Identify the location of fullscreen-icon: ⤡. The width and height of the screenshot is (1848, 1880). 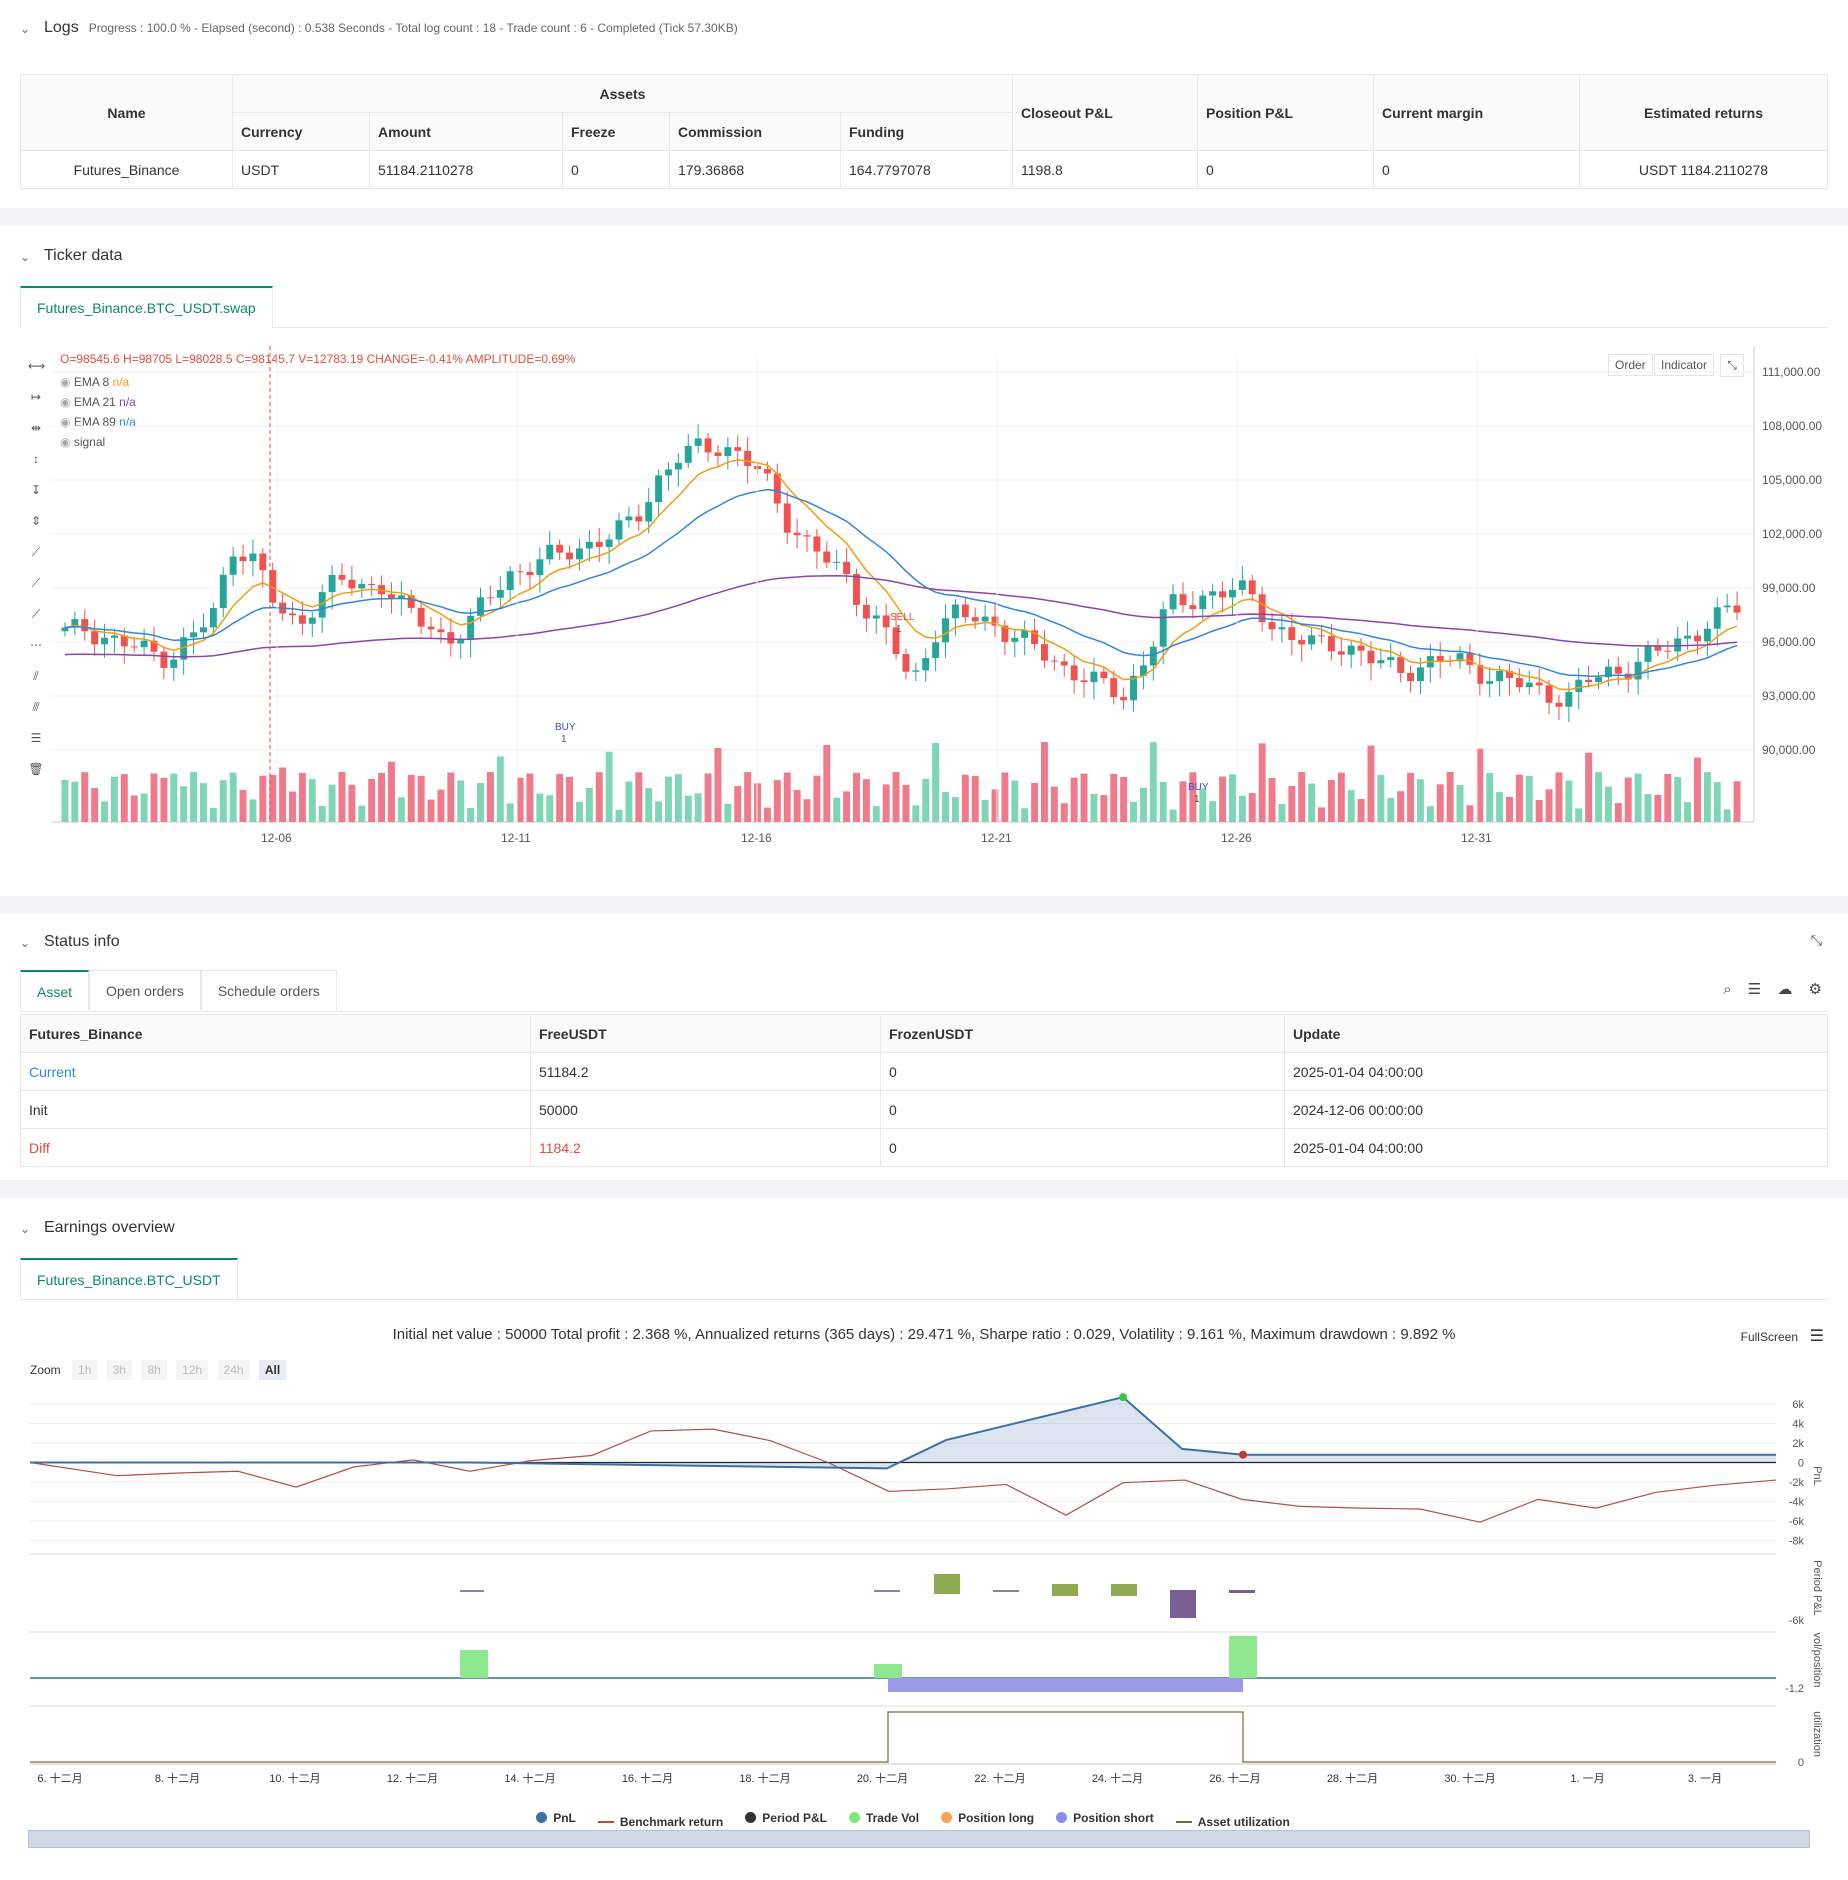
(1732, 365).